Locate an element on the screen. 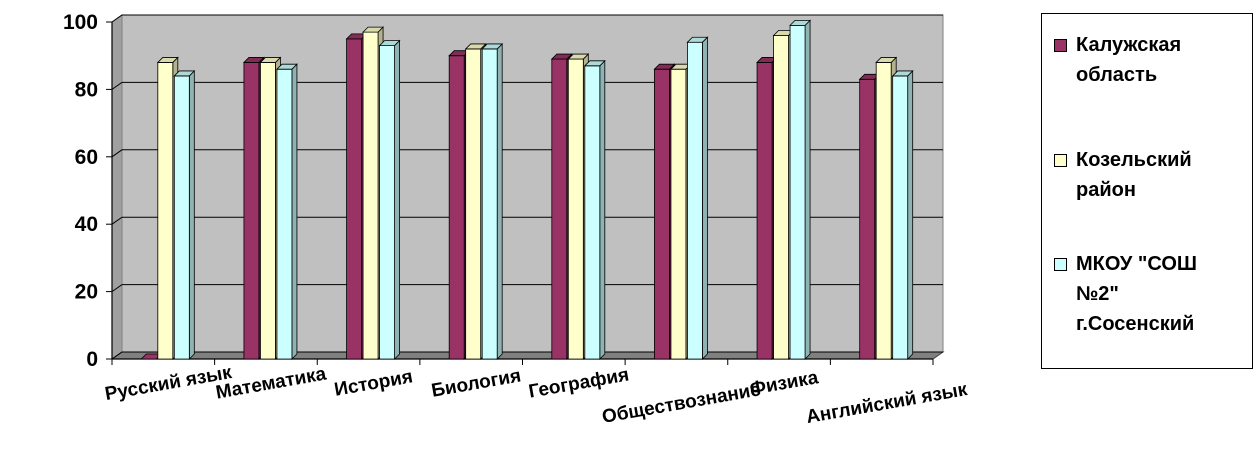  y-tick-label-20: 20 is located at coordinates (86, 292).